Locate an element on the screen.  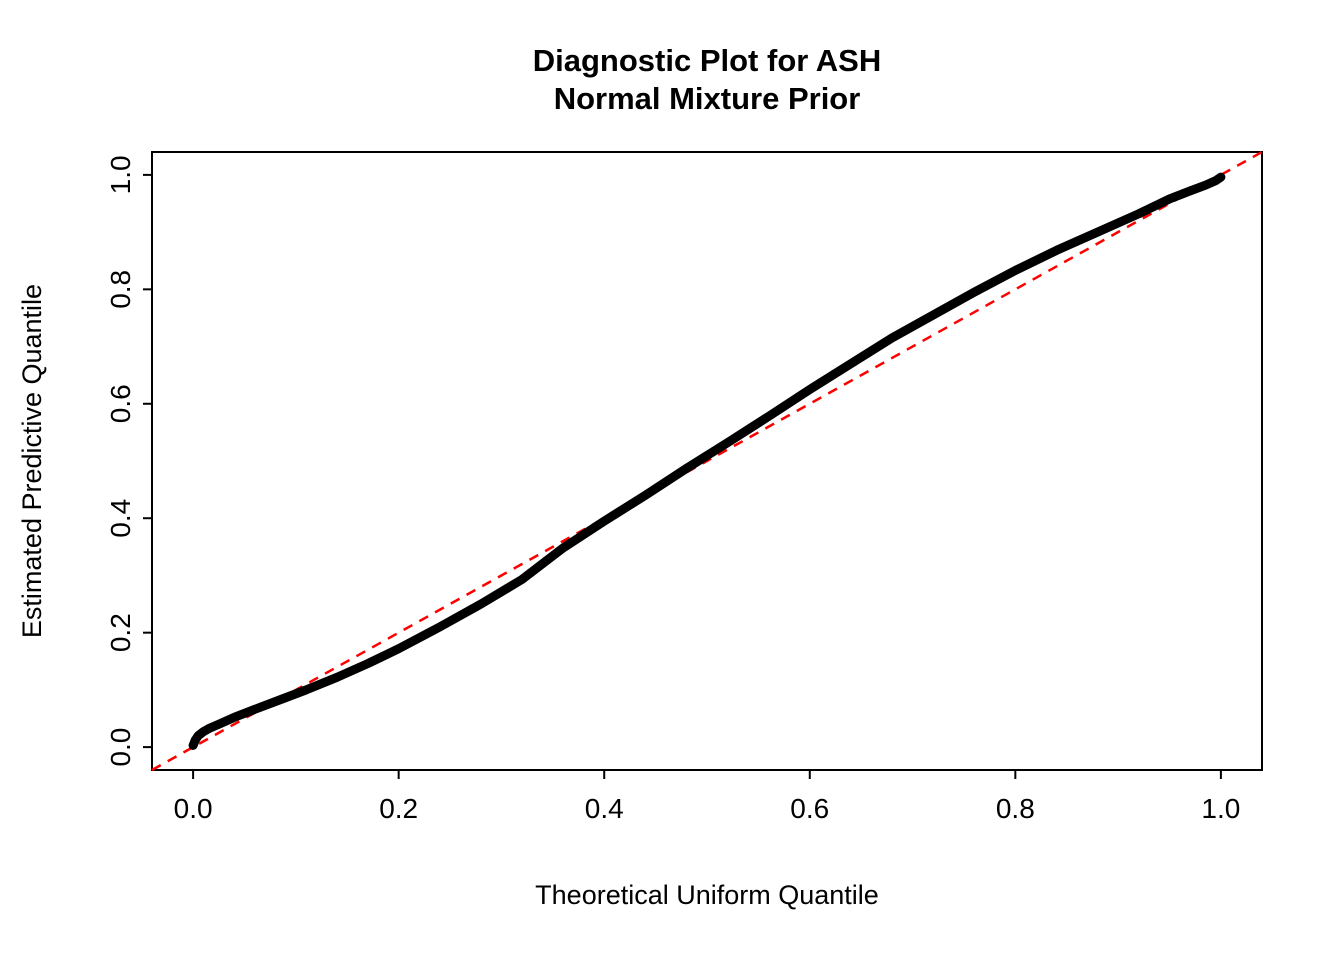
plot-title-line1: Diagnostic Plot for ASH is located at coordinates (707, 60).